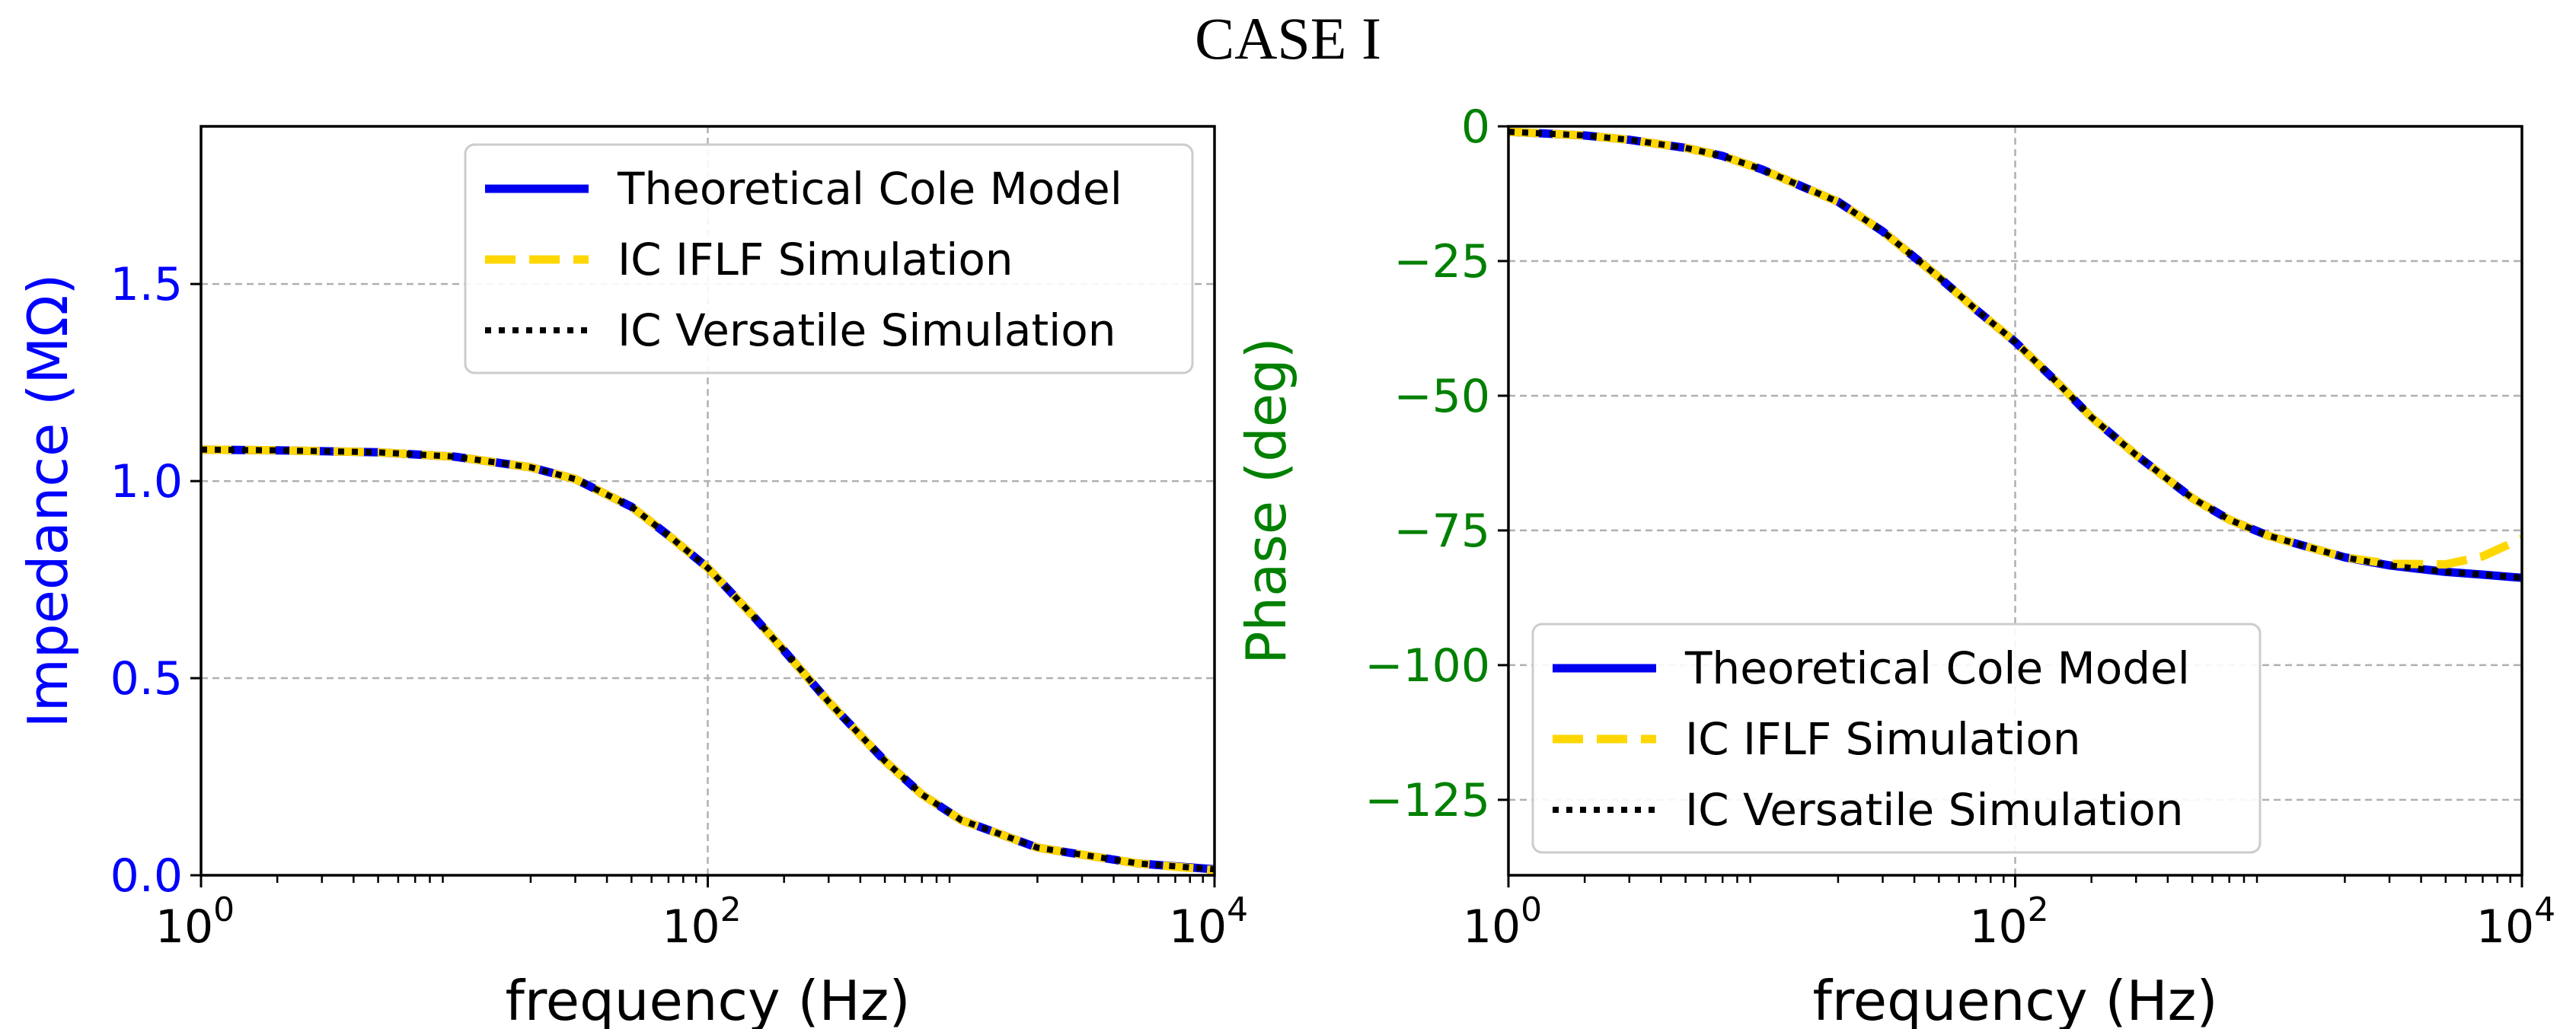  Describe the element at coordinates (146, 876) in the screenshot. I see `y-tick-label: 0.0` at that location.